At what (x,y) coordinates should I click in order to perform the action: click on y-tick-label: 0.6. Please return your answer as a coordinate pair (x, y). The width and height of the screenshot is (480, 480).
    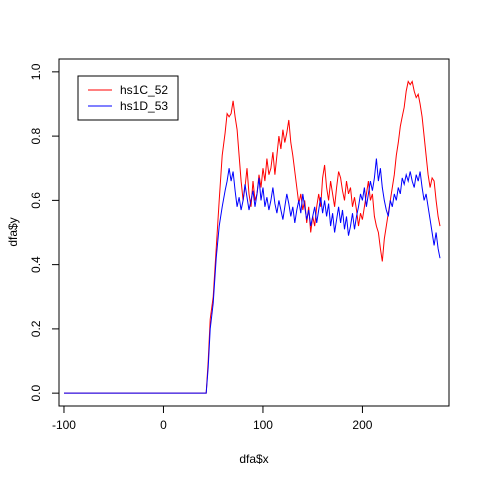
    Looking at the image, I should click on (36, 200).